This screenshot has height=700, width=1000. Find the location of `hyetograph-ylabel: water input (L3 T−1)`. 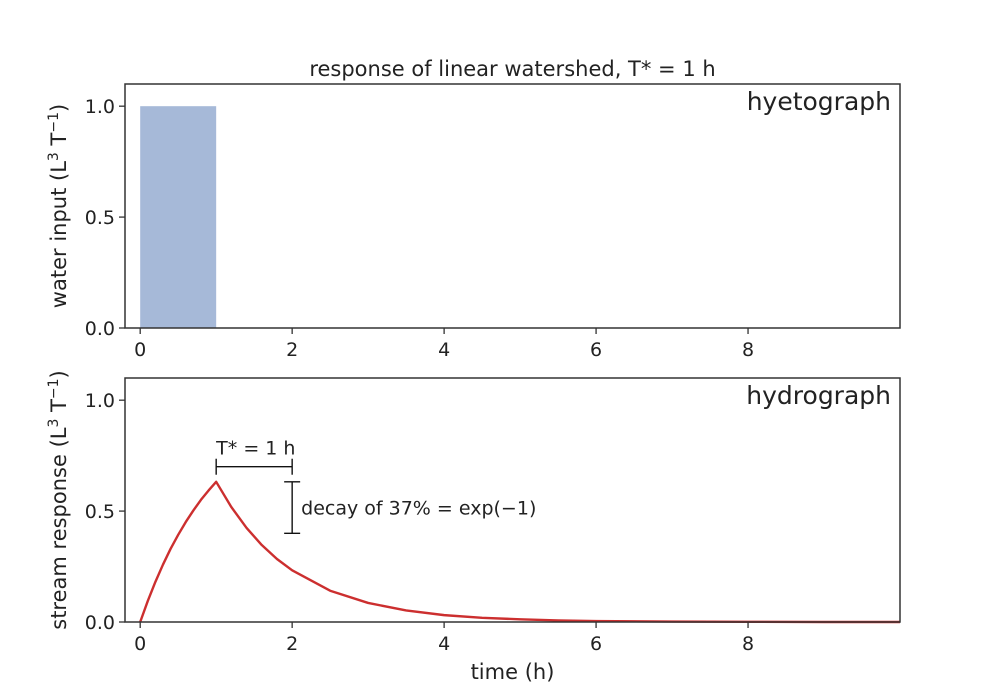

hyetograph-ylabel: water input (L3 T−1) is located at coordinates (58, 206).